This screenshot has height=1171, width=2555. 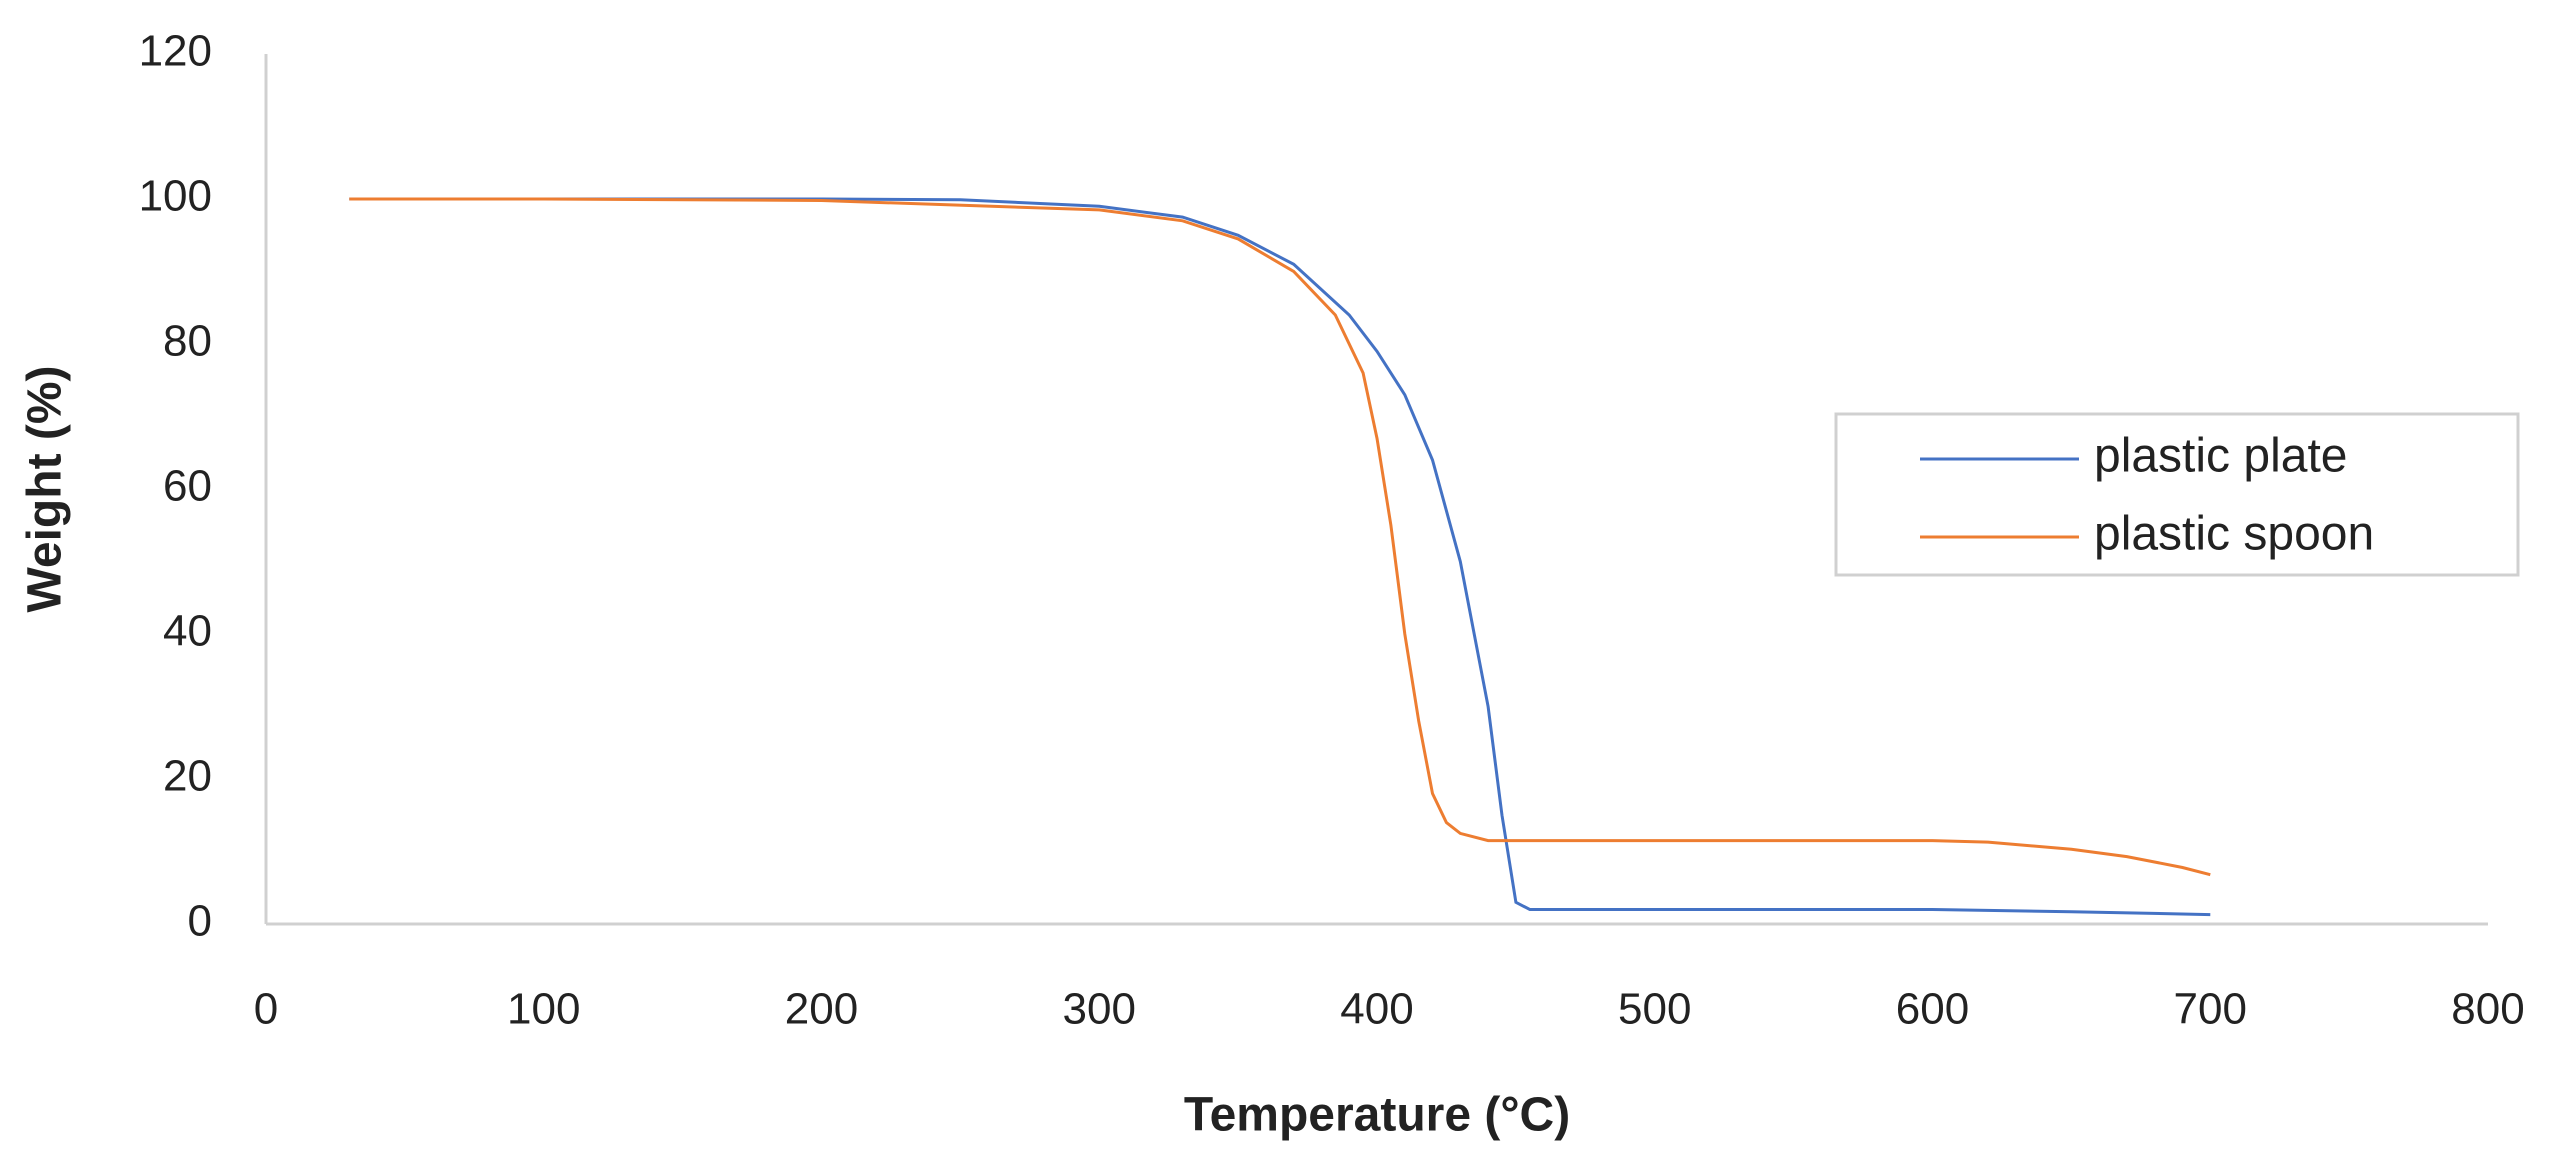 What do you see at coordinates (187, 776) in the screenshot?
I see `y-tick-label: 20` at bounding box center [187, 776].